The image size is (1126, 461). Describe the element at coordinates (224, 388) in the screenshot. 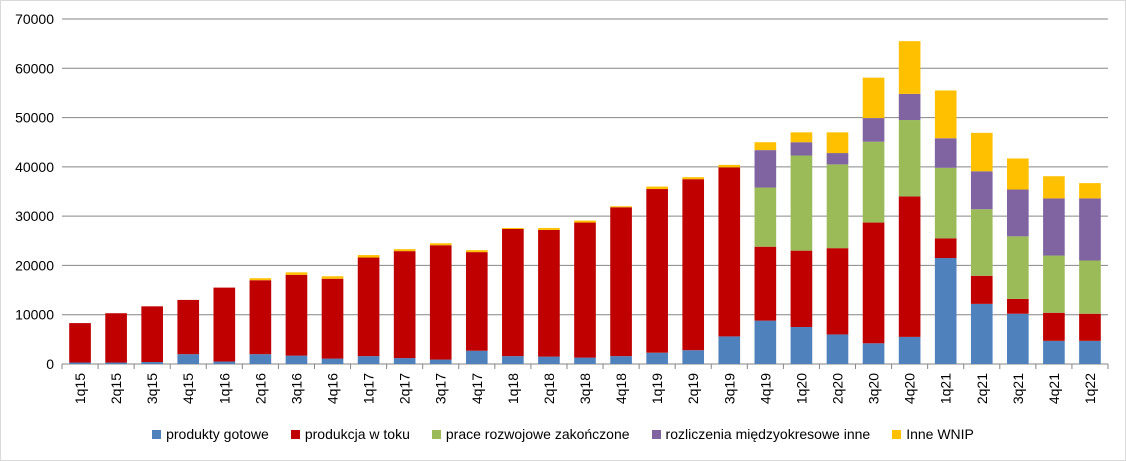

I see `x-tick-label: 1q16` at that location.